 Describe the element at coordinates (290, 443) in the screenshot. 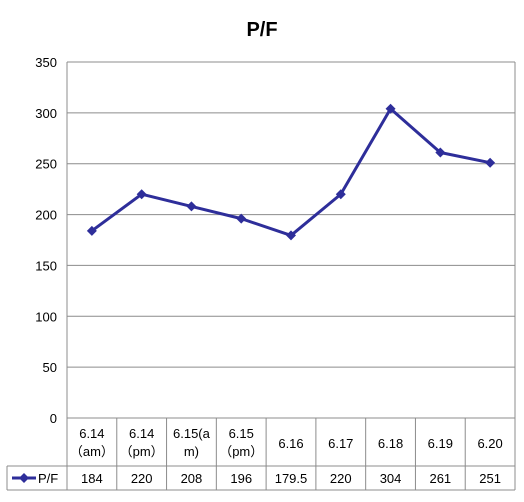

I see `x-tick-label: 6.16` at that location.